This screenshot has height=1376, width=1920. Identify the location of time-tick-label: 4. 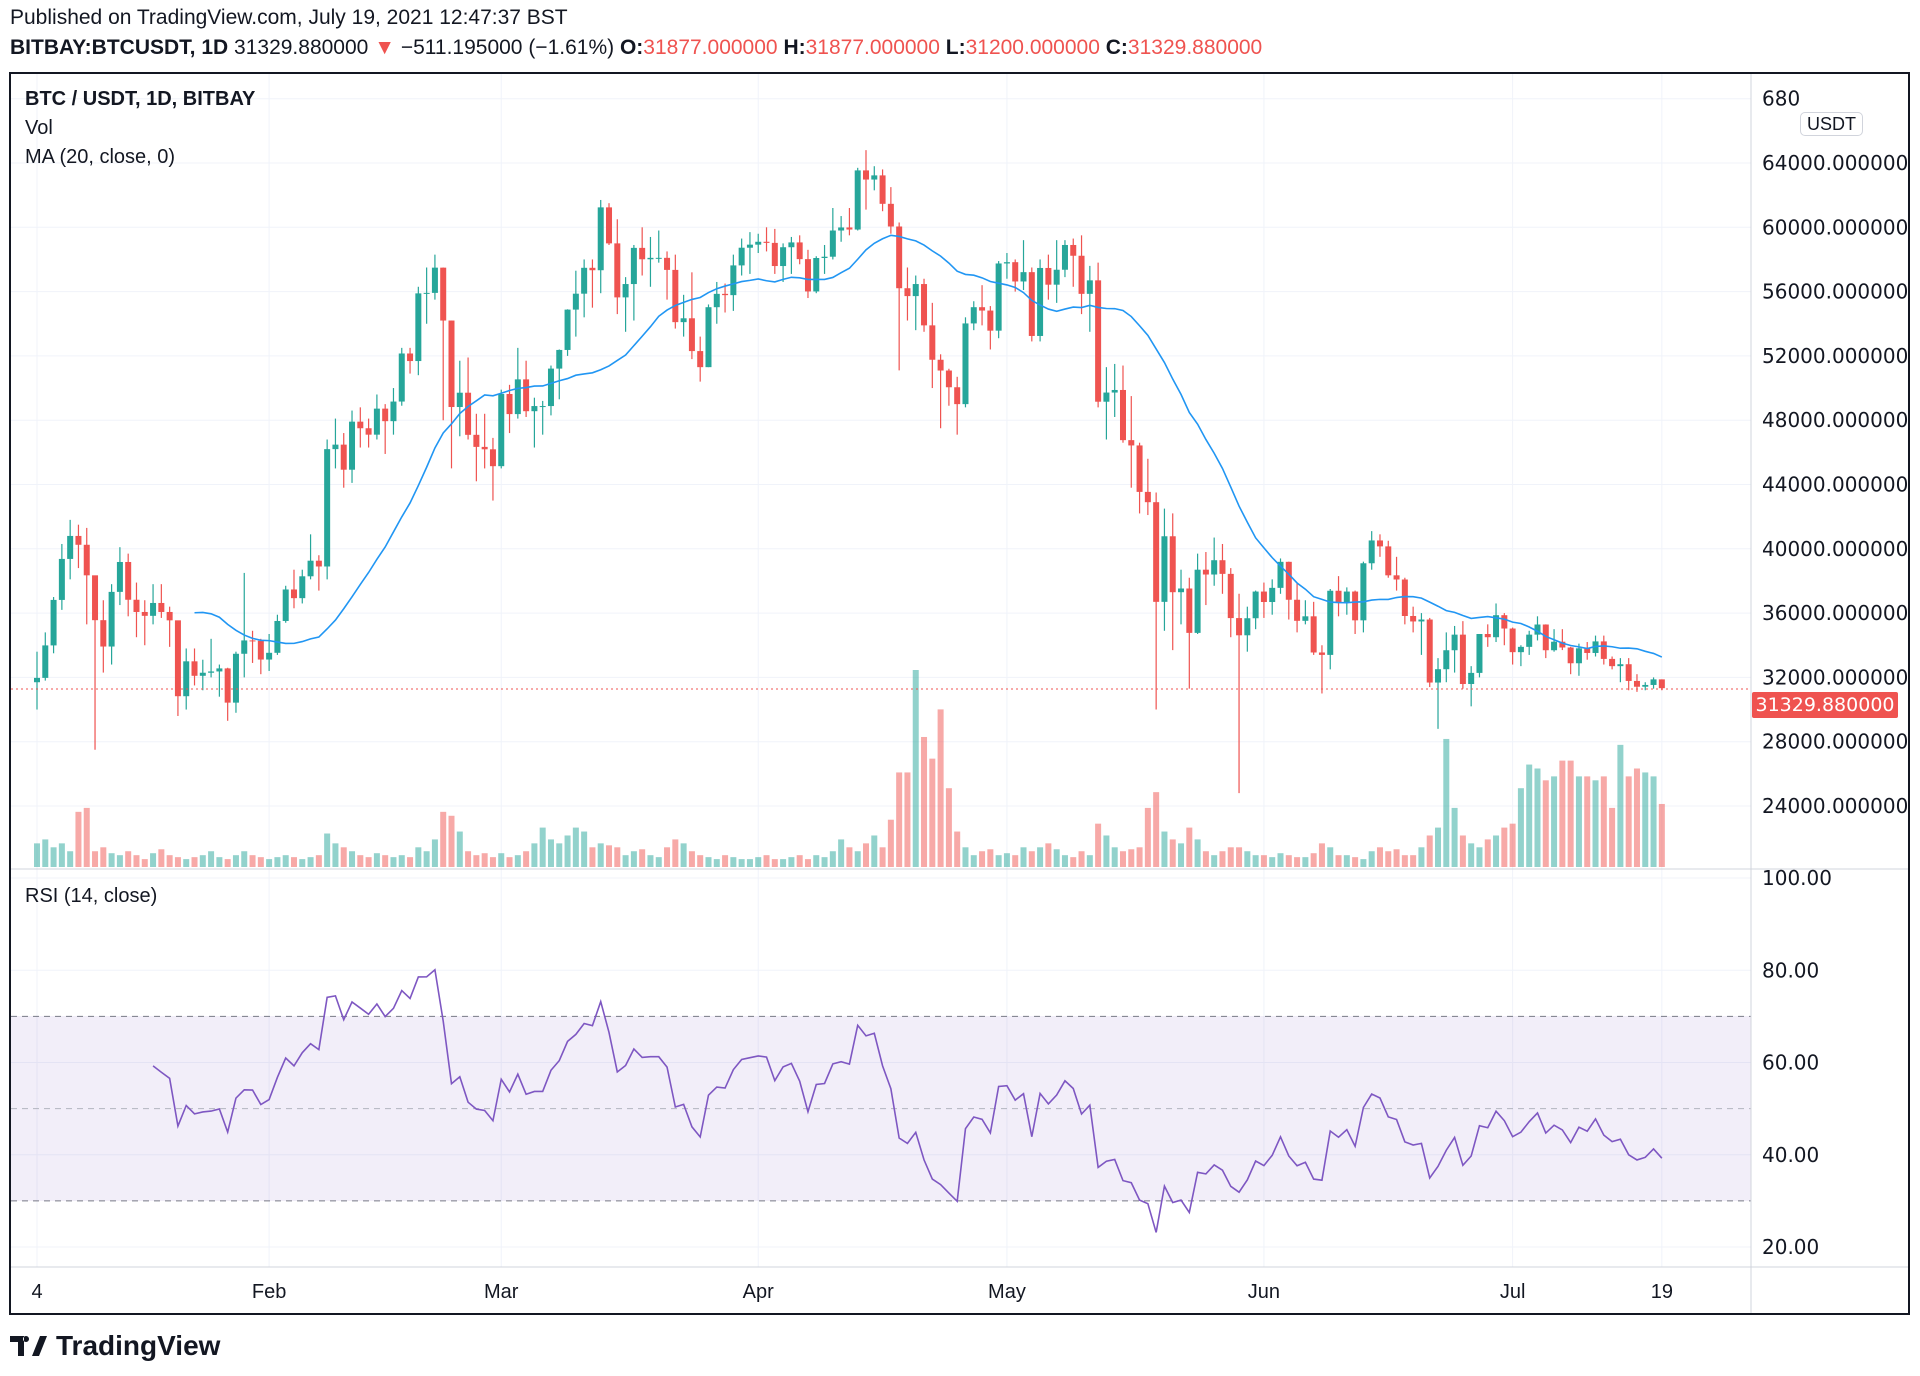
(36, 1292).